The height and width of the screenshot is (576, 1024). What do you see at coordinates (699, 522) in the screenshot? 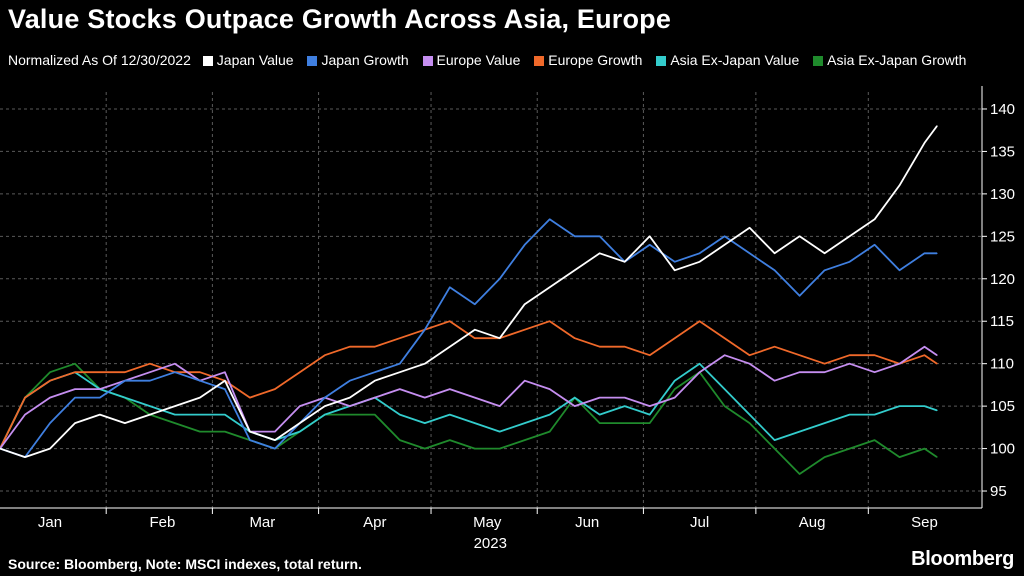
I see `x-tick-label: Jul` at bounding box center [699, 522].